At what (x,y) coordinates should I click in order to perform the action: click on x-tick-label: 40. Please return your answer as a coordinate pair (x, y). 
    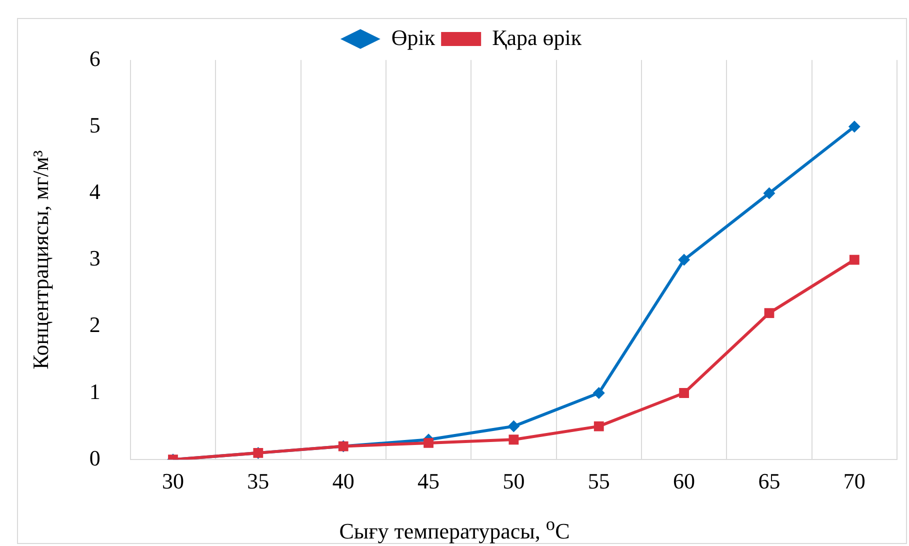
    Looking at the image, I should click on (343, 481).